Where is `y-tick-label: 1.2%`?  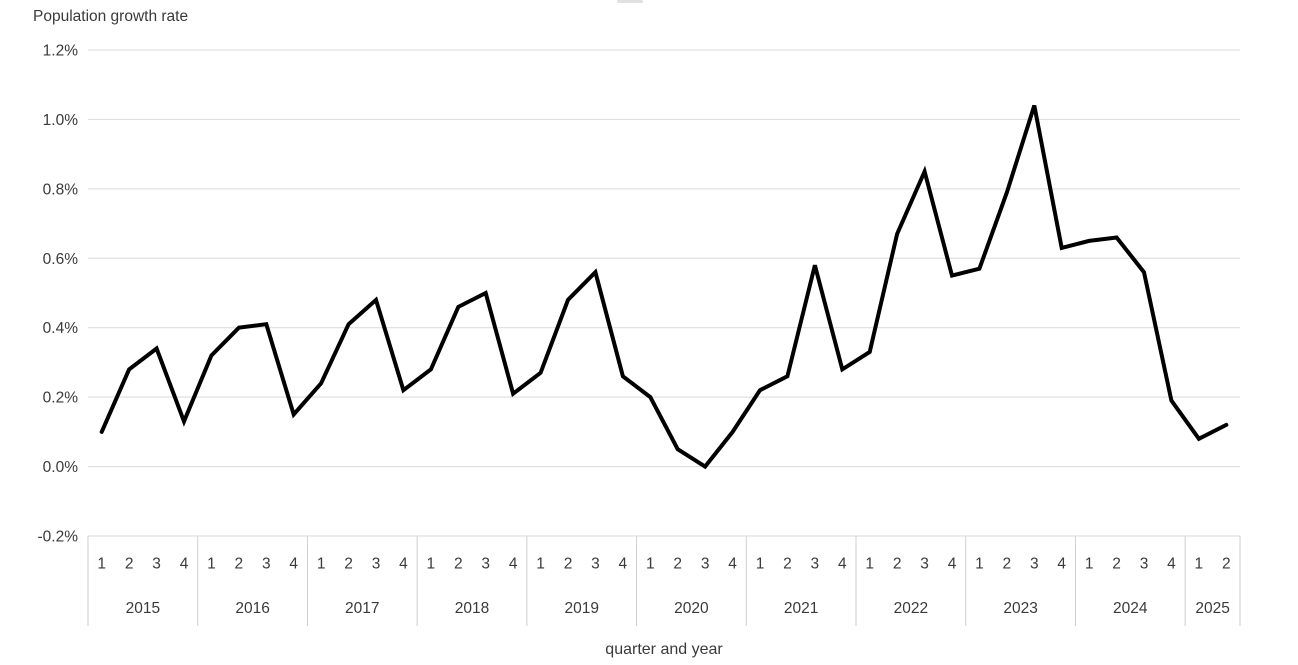 y-tick-label: 1.2% is located at coordinates (61, 51).